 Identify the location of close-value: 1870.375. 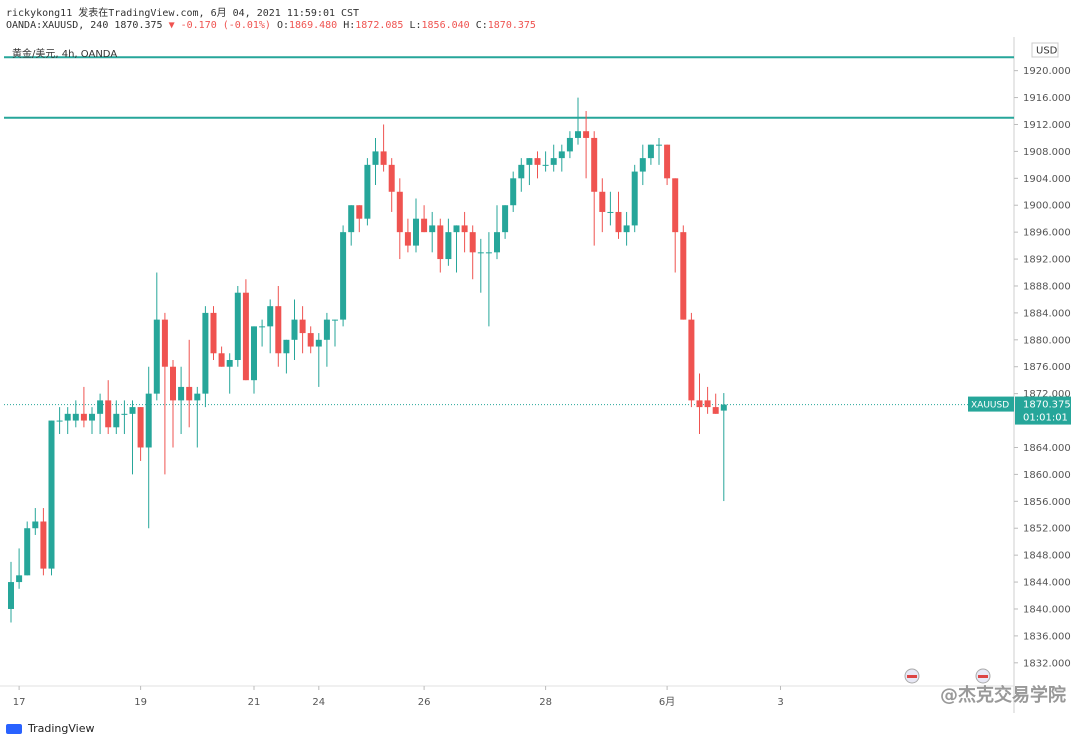
(511, 25).